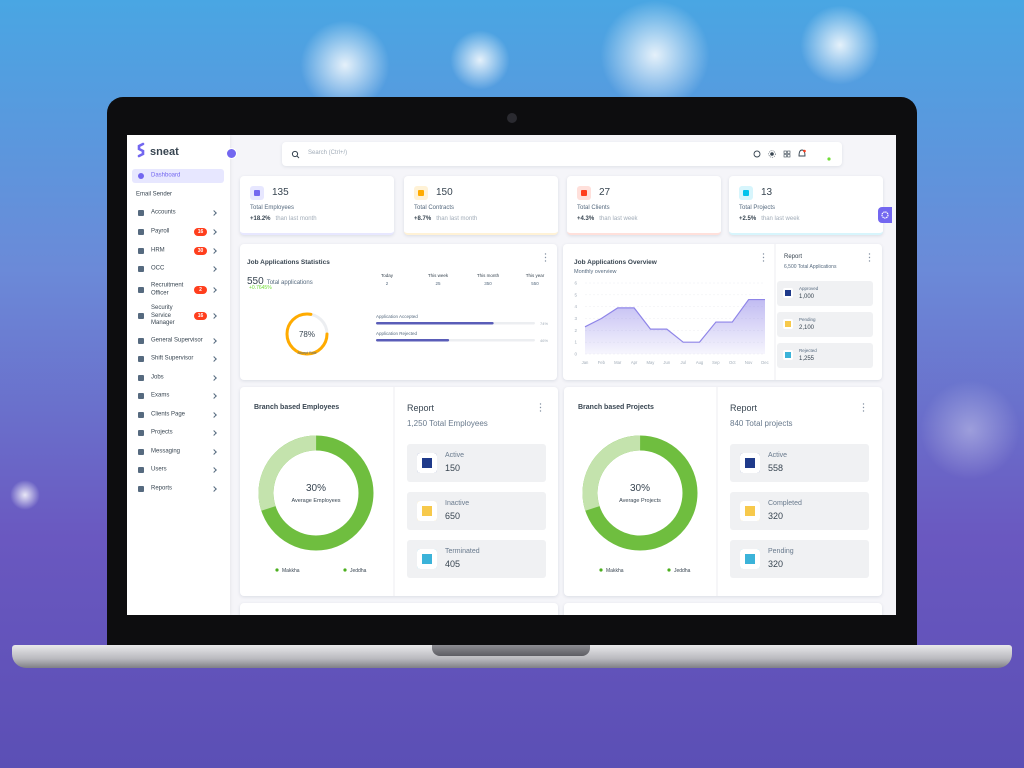 This screenshot has height=768, width=1024. What do you see at coordinates (666, 362) in the screenshot?
I see `x-tick-label: Jun` at bounding box center [666, 362].